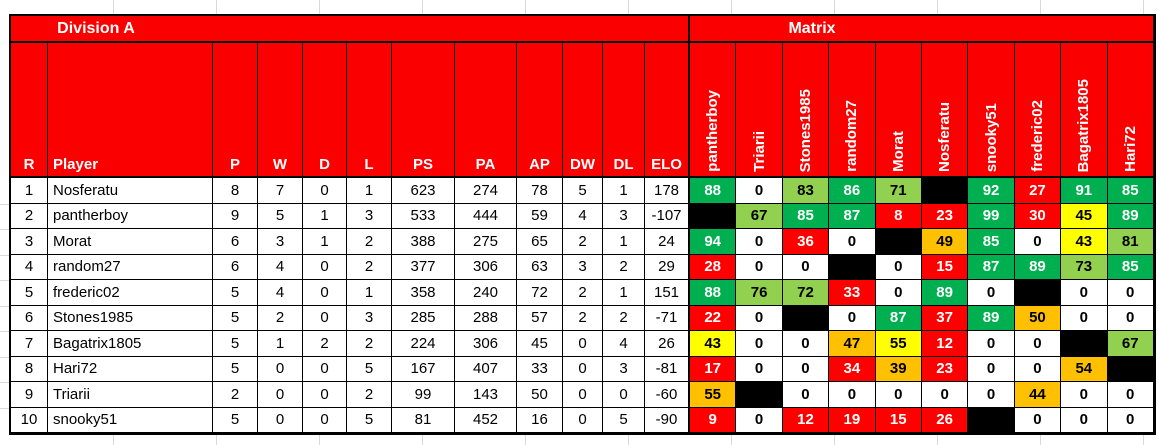  What do you see at coordinates (583, 216) in the screenshot?
I see `cell-dw: 4` at bounding box center [583, 216].